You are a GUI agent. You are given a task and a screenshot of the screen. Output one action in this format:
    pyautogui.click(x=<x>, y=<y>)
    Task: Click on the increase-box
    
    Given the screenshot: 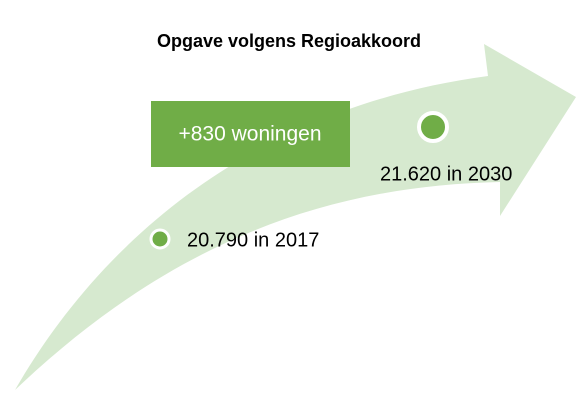 What is the action you would take?
    pyautogui.click(x=250, y=134)
    